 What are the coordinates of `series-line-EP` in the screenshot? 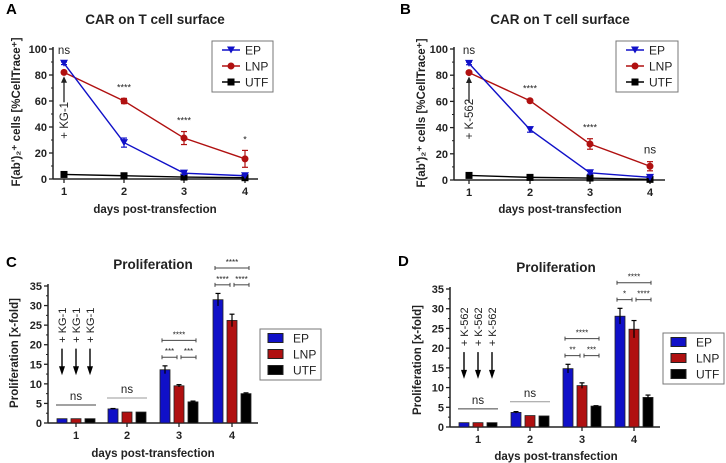 It's located at (154, 119).